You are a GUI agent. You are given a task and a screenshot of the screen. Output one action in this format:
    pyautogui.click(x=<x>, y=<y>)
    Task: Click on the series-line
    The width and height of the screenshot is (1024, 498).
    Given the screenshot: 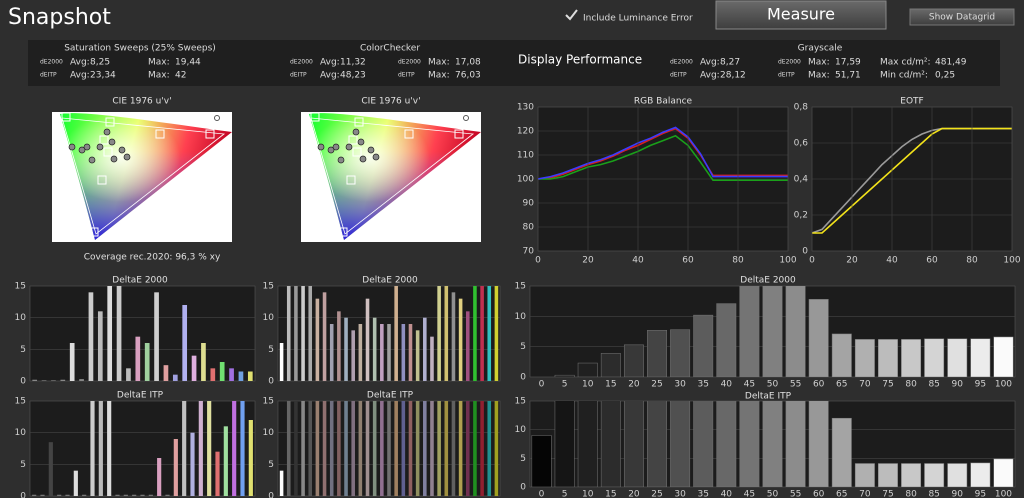 What is the action you would take?
    pyautogui.click(x=663, y=153)
    